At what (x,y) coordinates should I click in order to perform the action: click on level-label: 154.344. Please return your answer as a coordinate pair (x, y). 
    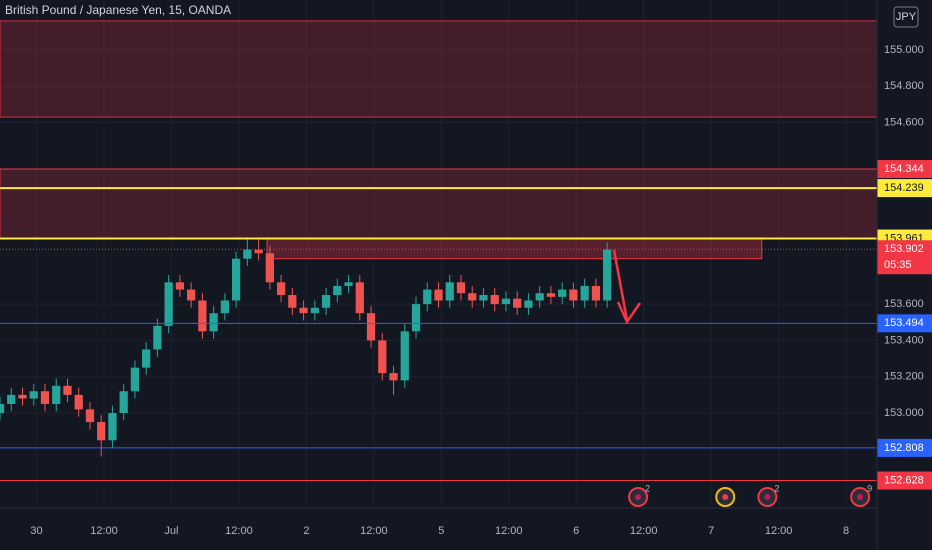
    Looking at the image, I should click on (904, 169).